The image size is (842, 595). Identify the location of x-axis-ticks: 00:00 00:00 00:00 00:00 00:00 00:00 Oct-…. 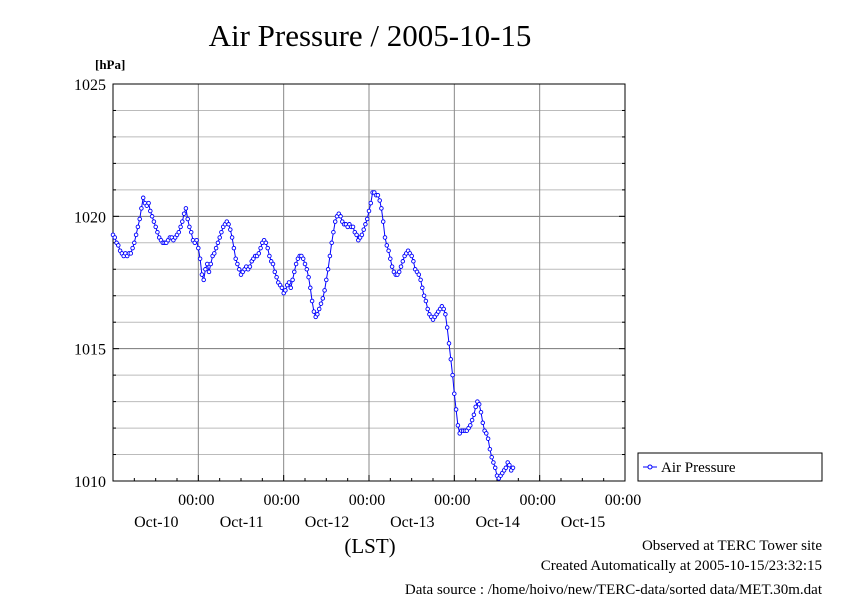
(387, 511).